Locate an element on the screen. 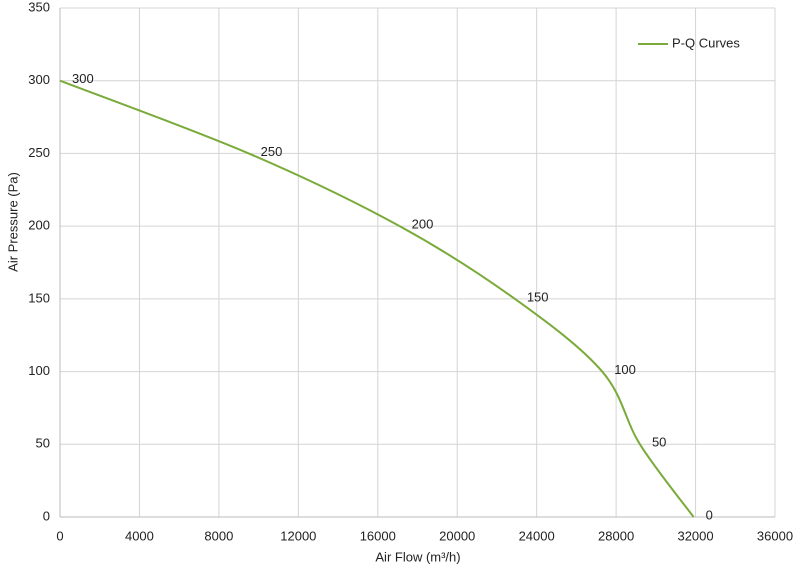  x-tick-label: 36000 is located at coordinates (775, 535).